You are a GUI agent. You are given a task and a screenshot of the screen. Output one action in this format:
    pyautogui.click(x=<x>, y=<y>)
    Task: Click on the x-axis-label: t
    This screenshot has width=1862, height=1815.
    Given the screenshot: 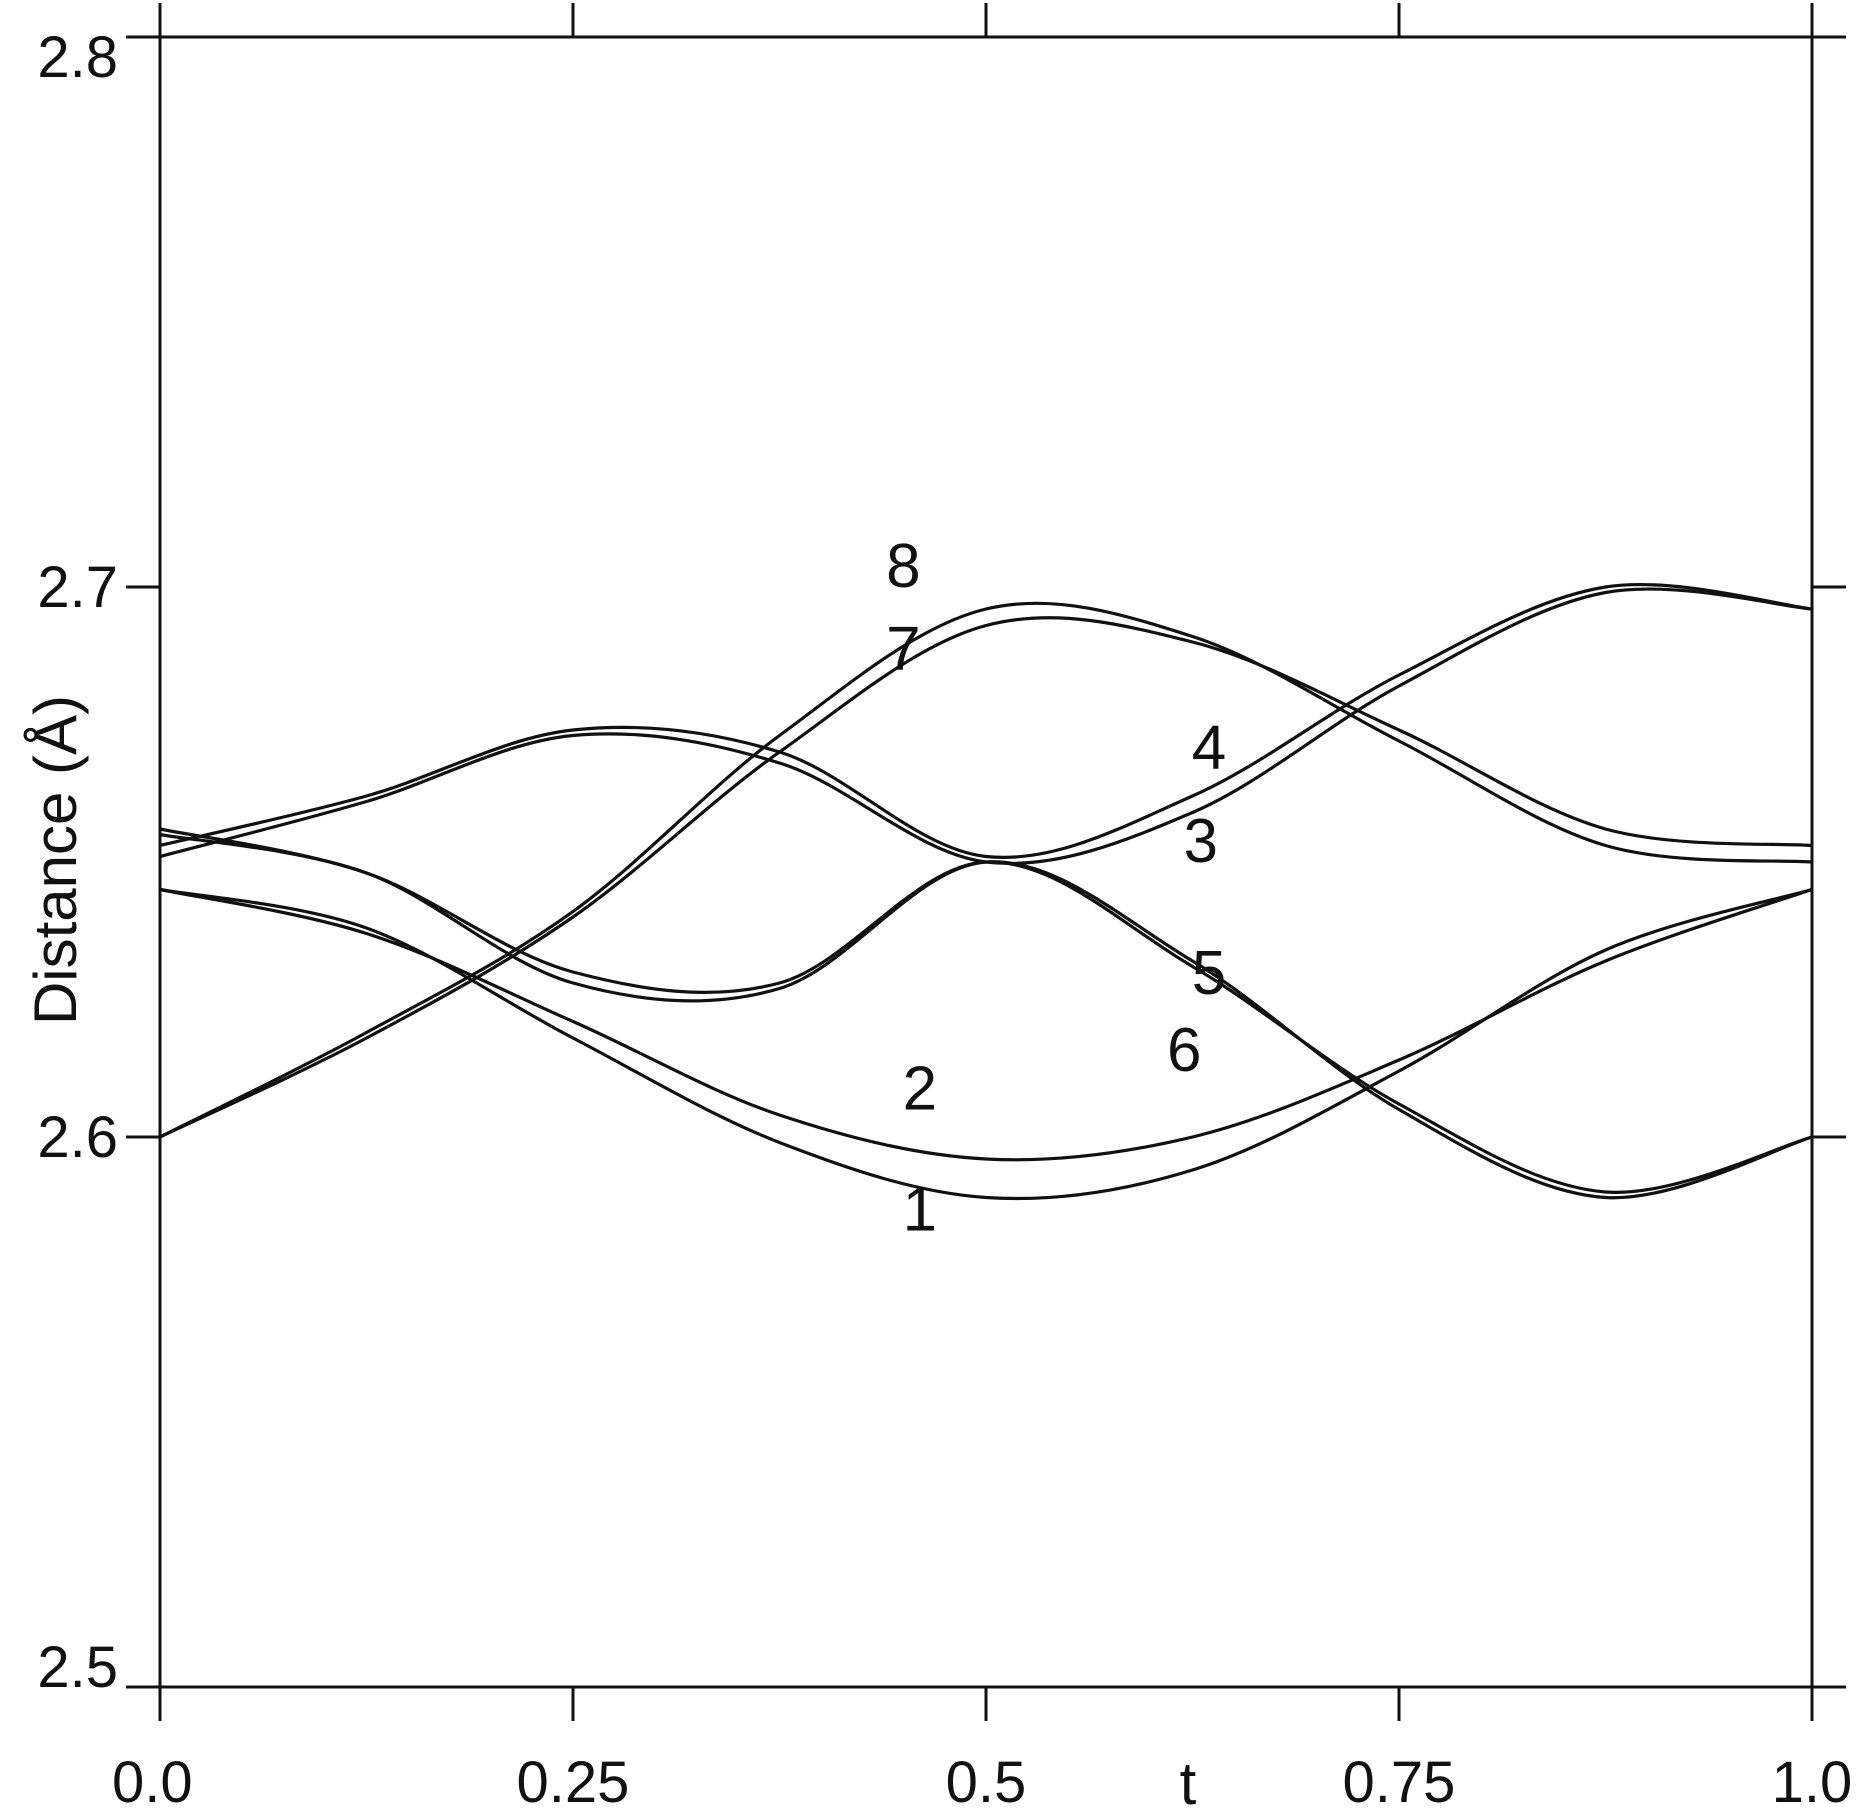 What is the action you would take?
    pyautogui.click(x=1188, y=1782)
    